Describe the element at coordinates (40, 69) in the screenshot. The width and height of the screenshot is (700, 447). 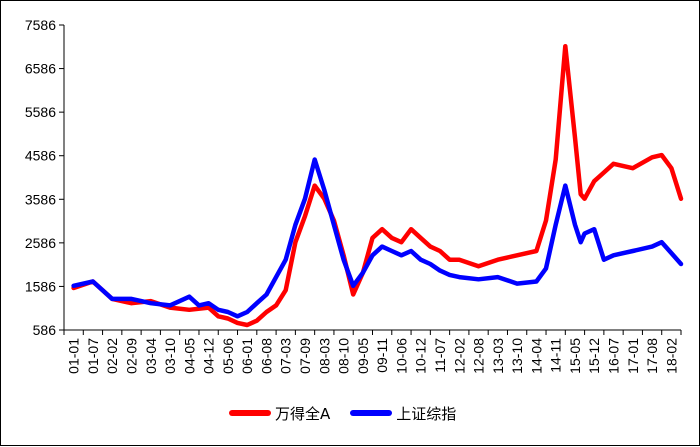
I see `y-tick-label: 6586` at that location.